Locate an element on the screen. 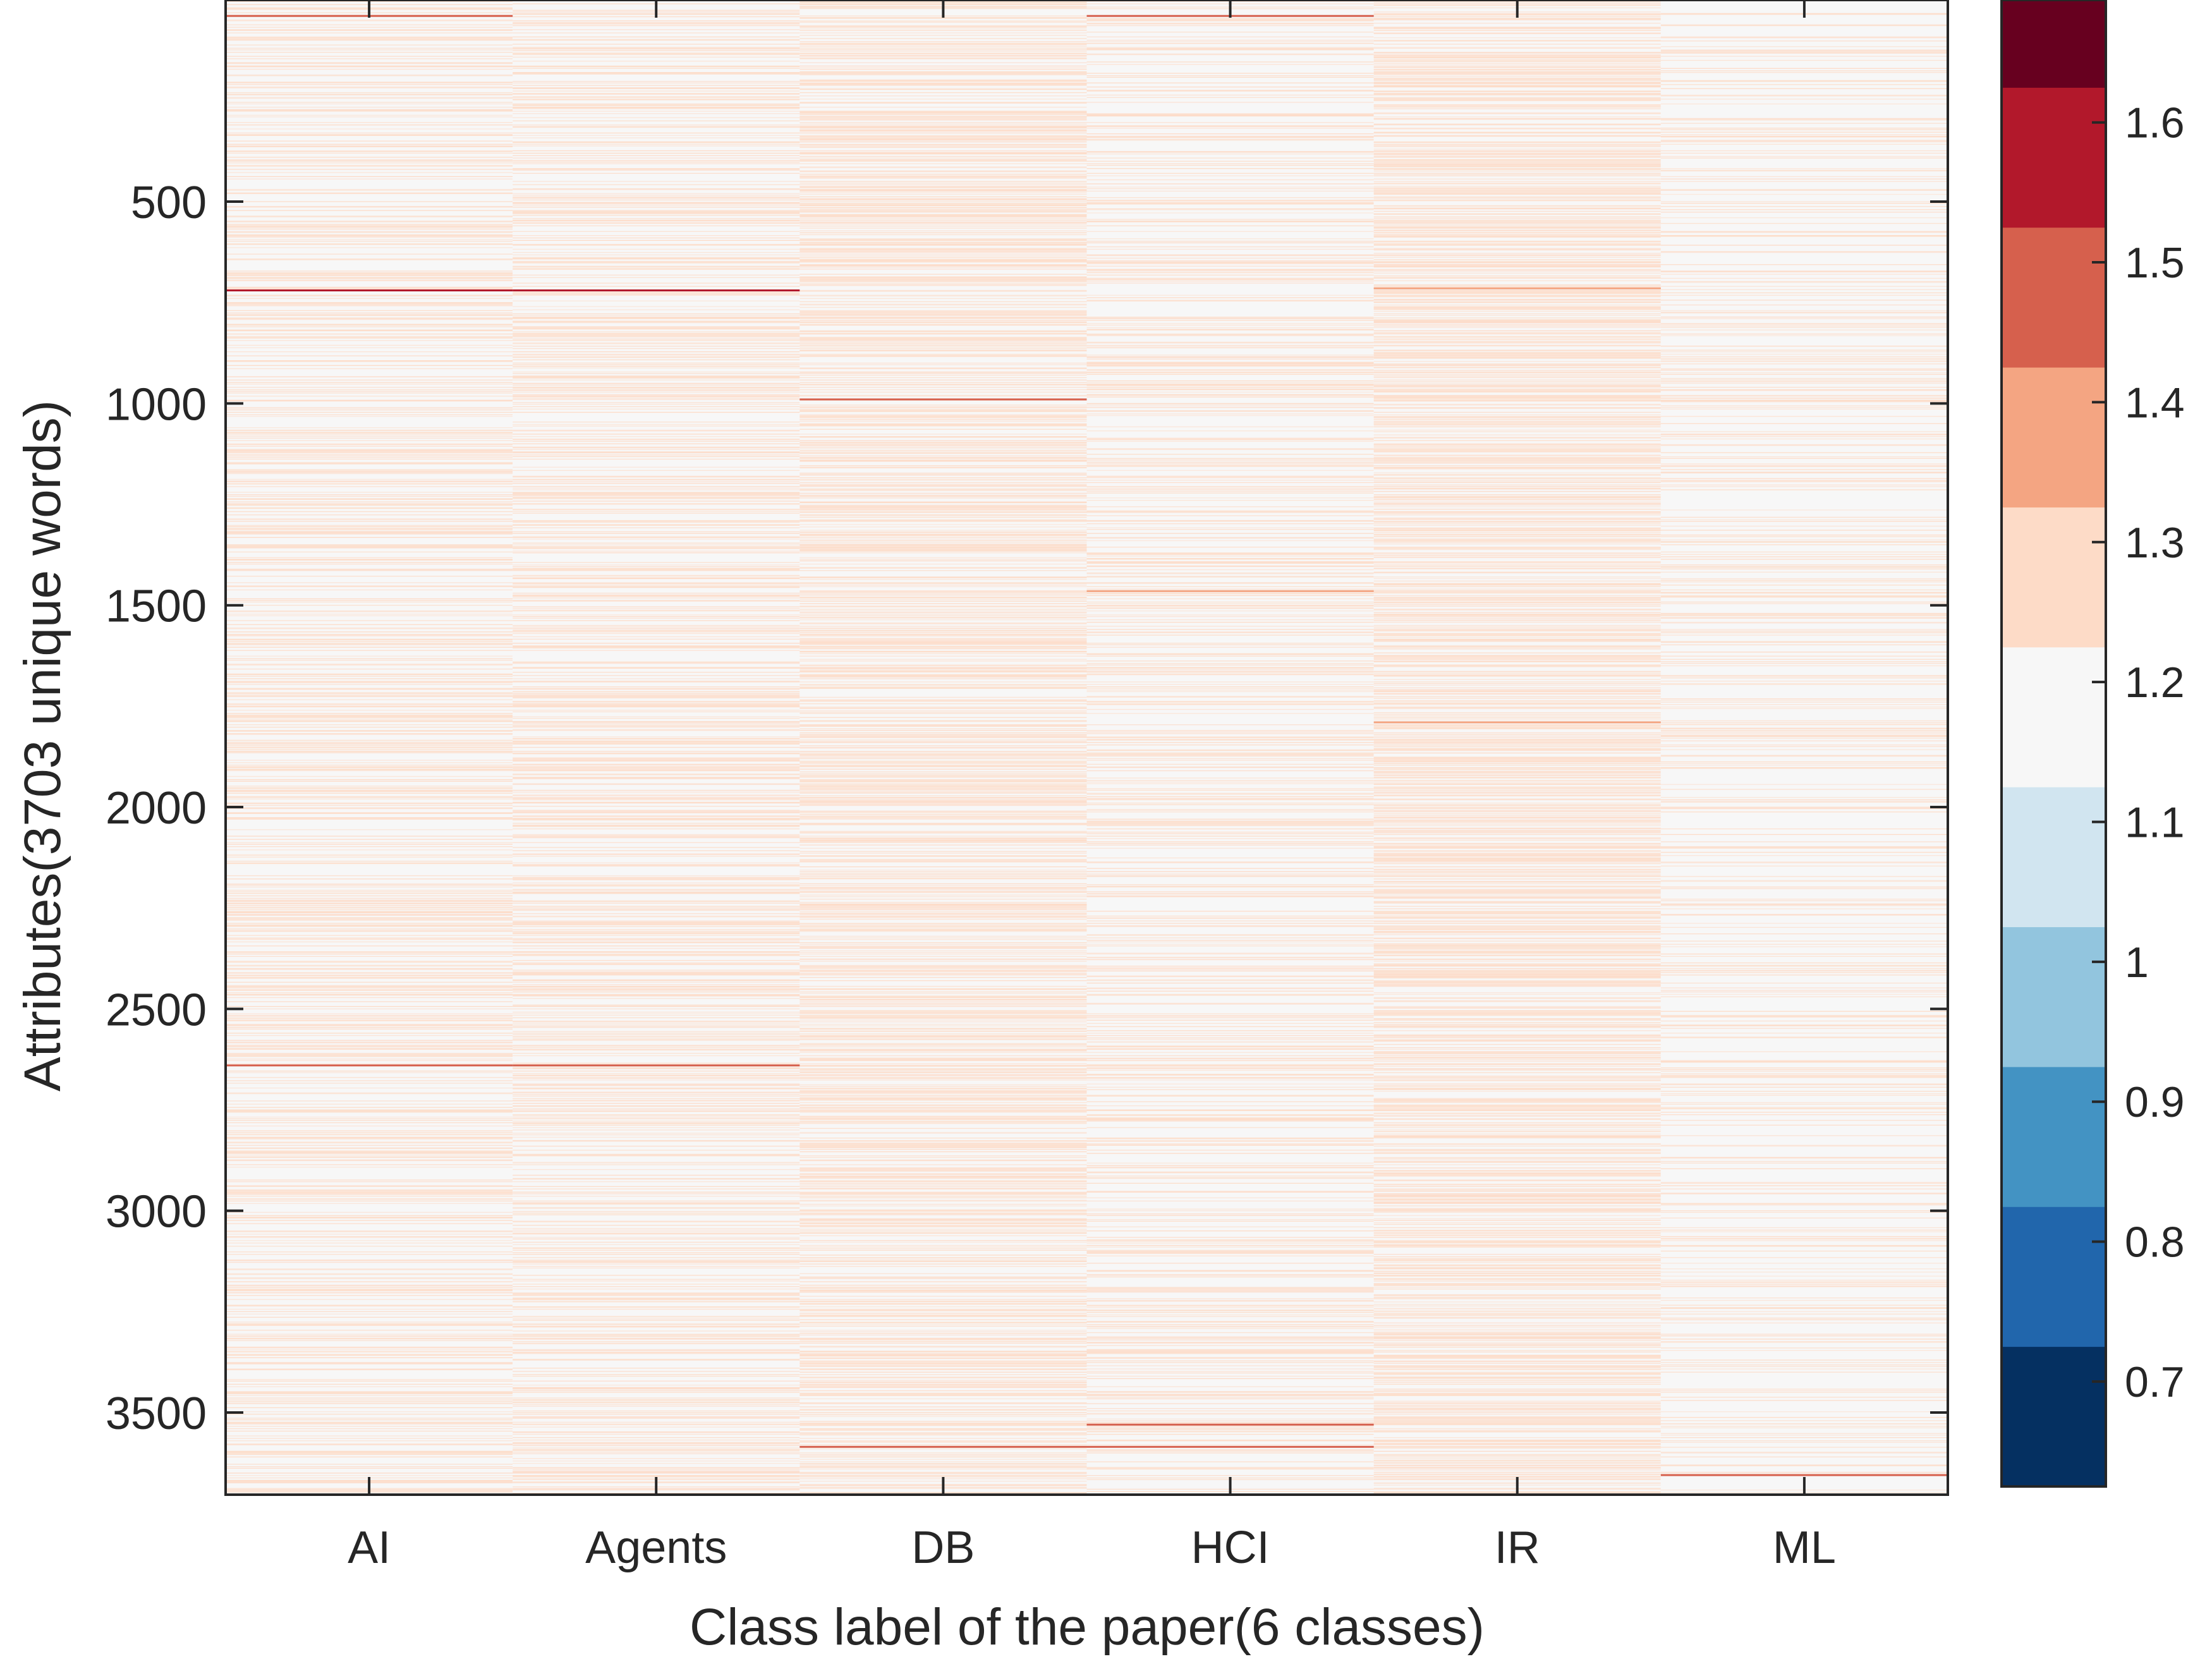 The width and height of the screenshot is (2212, 1659). heatmap-stripes-ml is located at coordinates (1804, 754).